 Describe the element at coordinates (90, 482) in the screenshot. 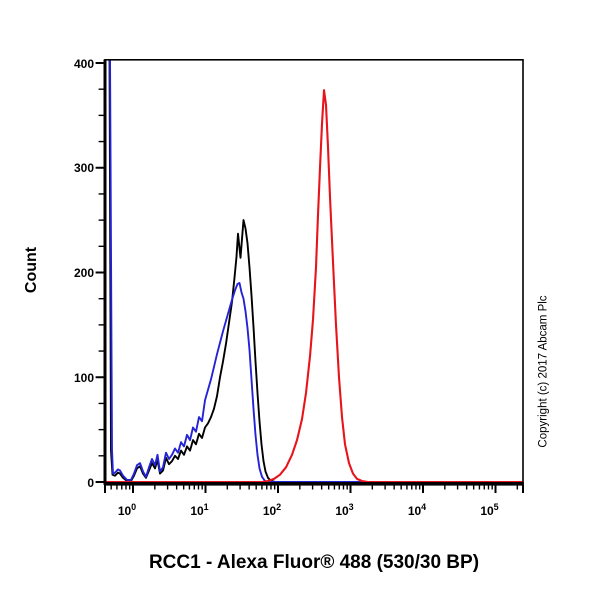

I see `y-tick-label: 0` at that location.